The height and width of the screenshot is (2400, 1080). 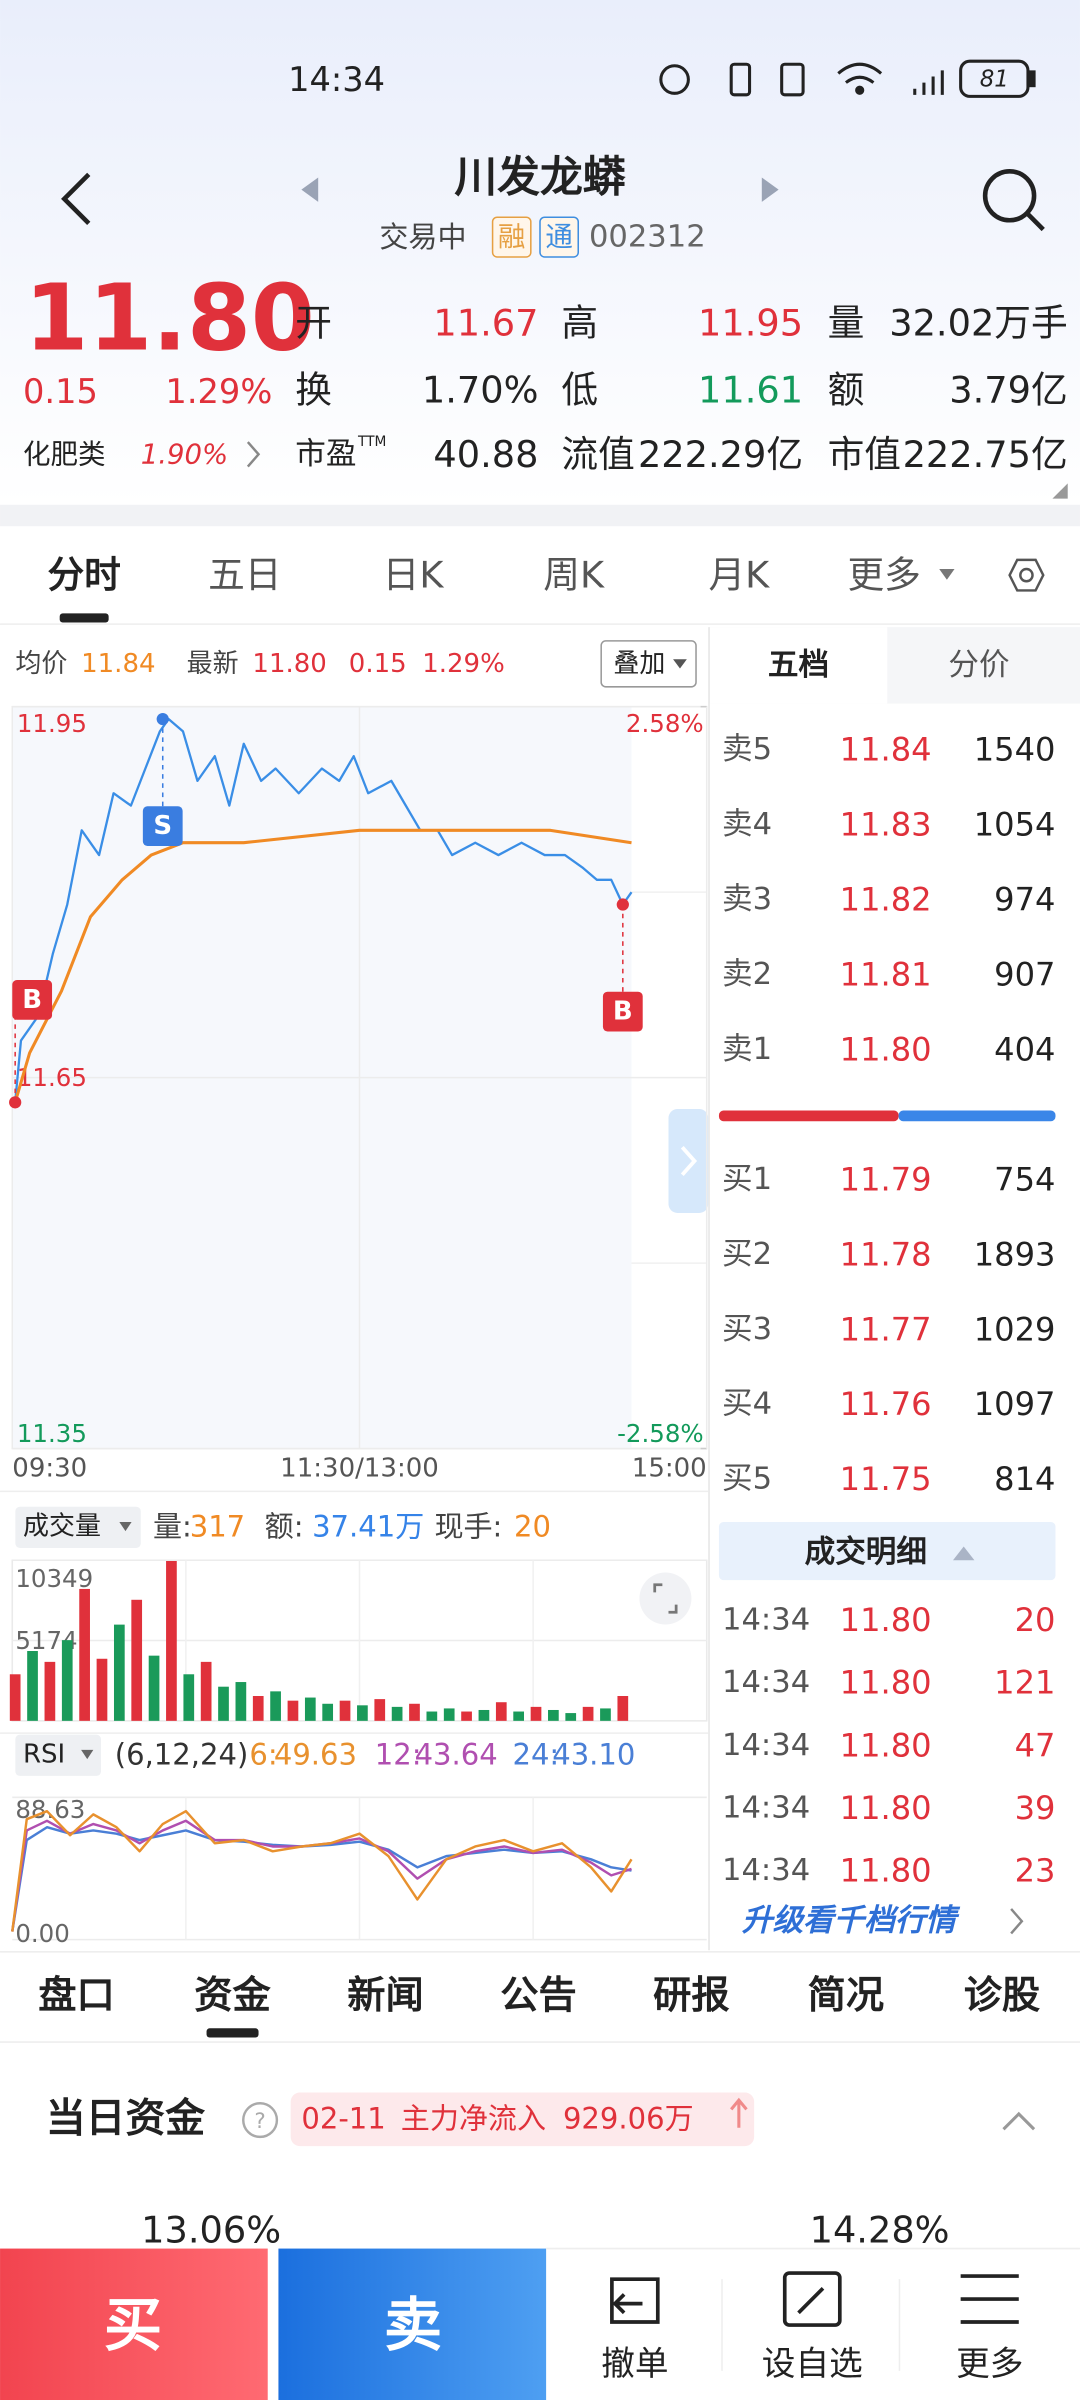 I want to click on chart-tab: 周K, so click(x=574, y=575).